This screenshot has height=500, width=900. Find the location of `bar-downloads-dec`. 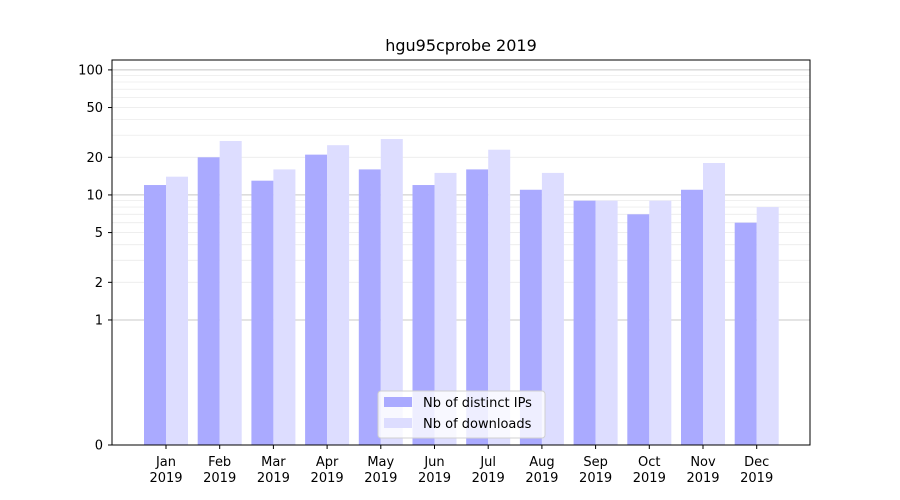

bar-downloads-dec is located at coordinates (767, 326).